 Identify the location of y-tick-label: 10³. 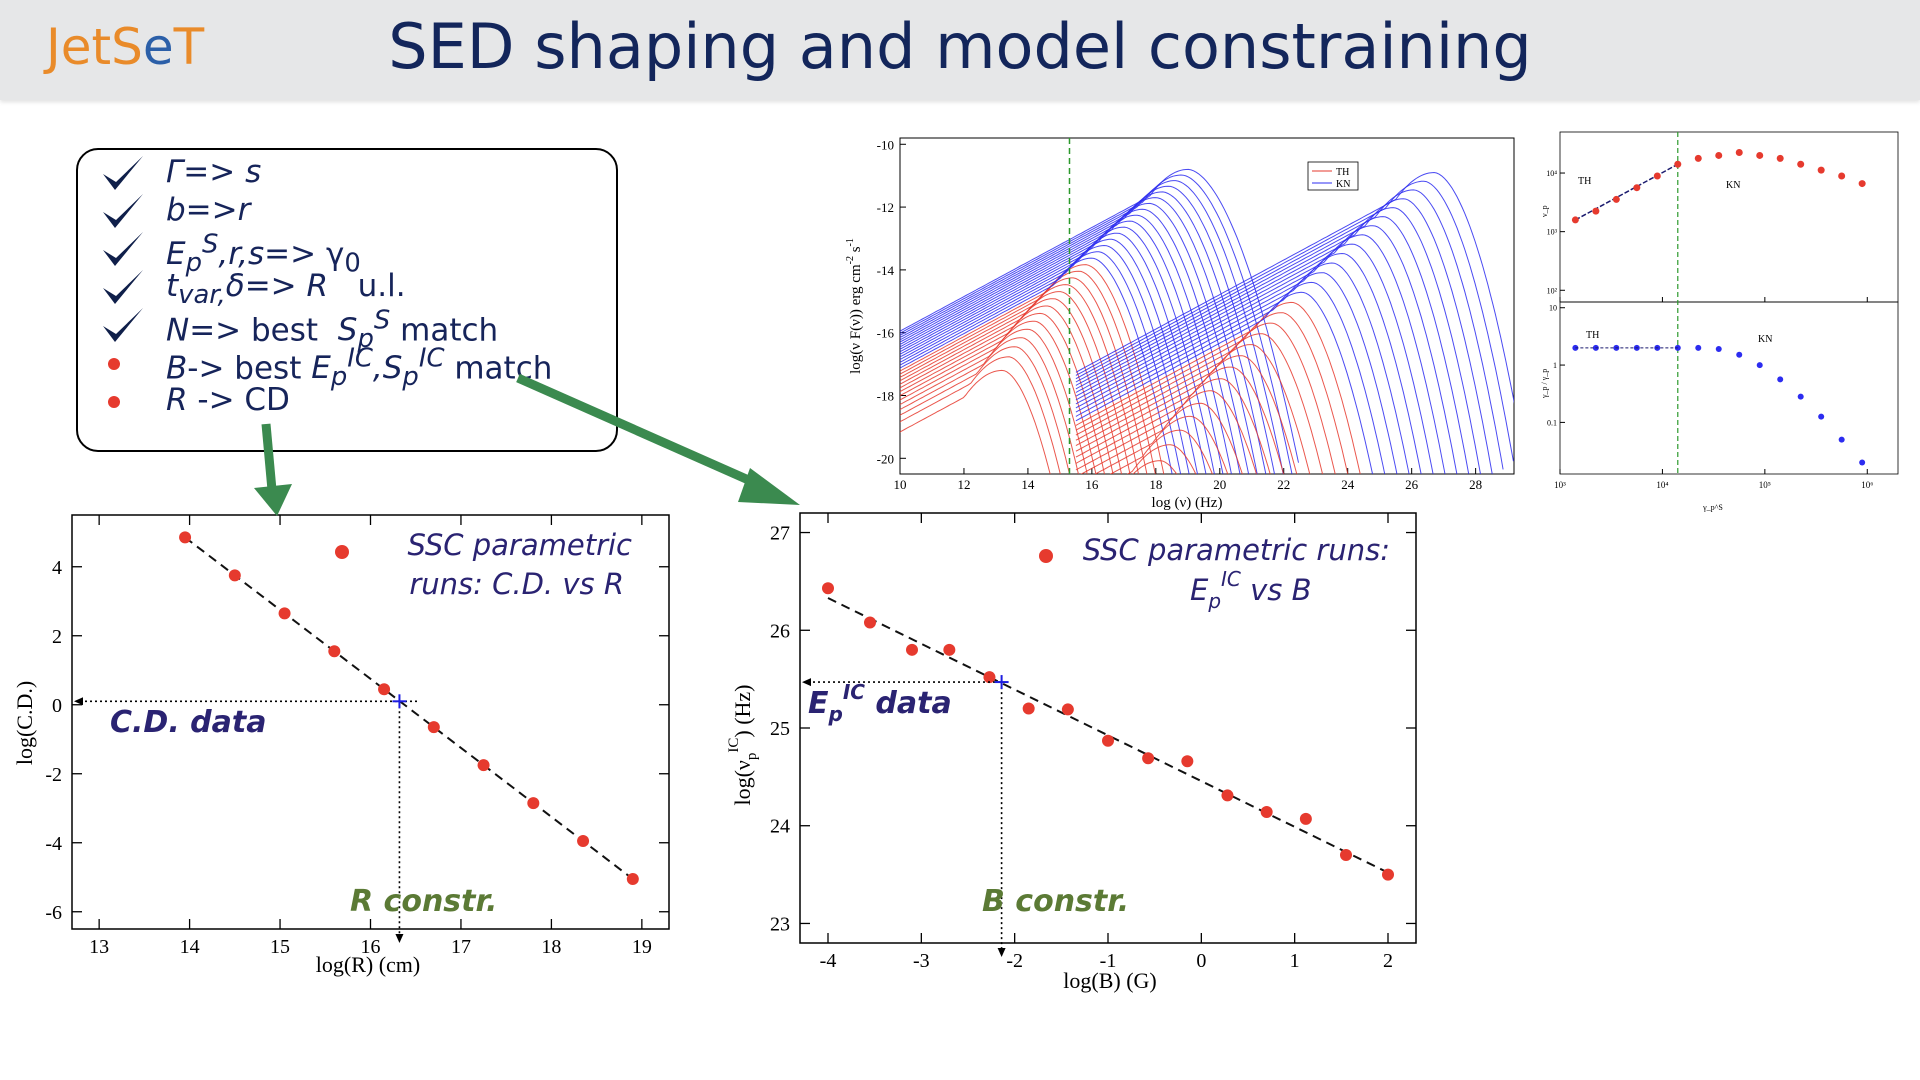
(1552, 232).